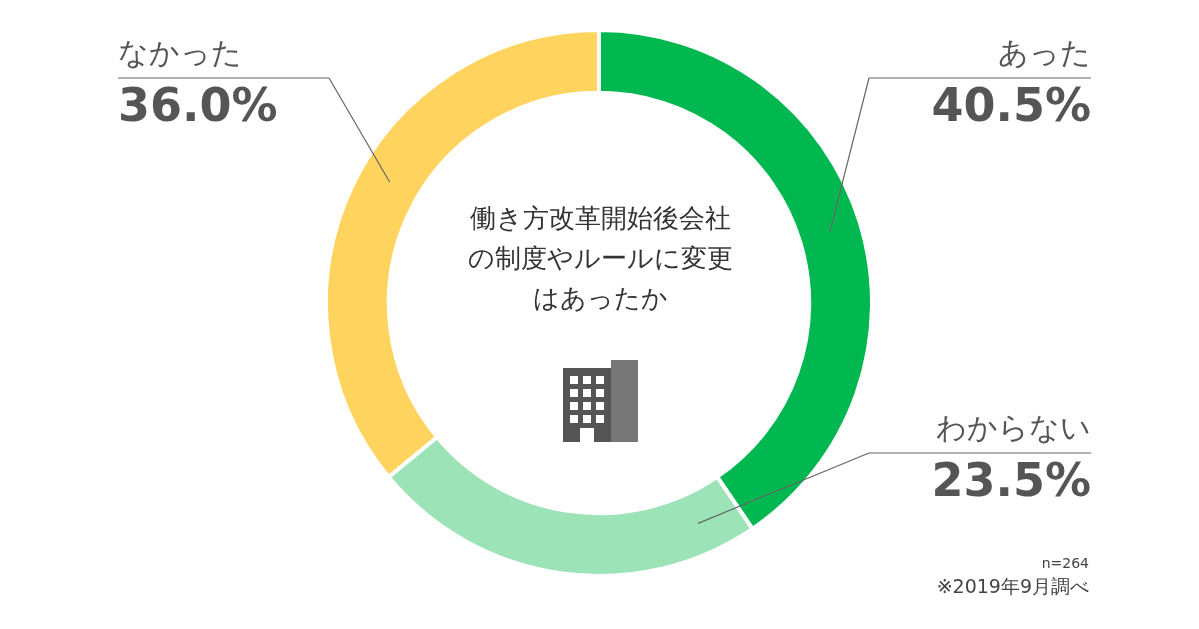 The image size is (1199, 629). What do you see at coordinates (1011, 104) in the screenshot?
I see `data-label: 40.5%` at bounding box center [1011, 104].